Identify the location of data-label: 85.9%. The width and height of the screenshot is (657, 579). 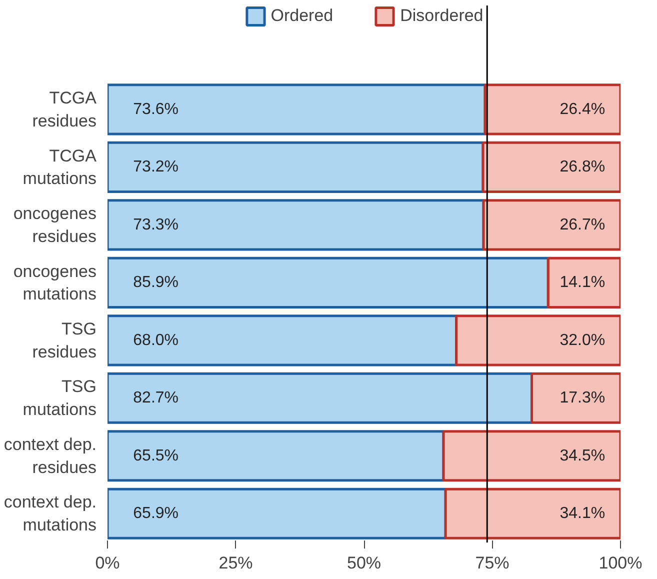
(156, 283).